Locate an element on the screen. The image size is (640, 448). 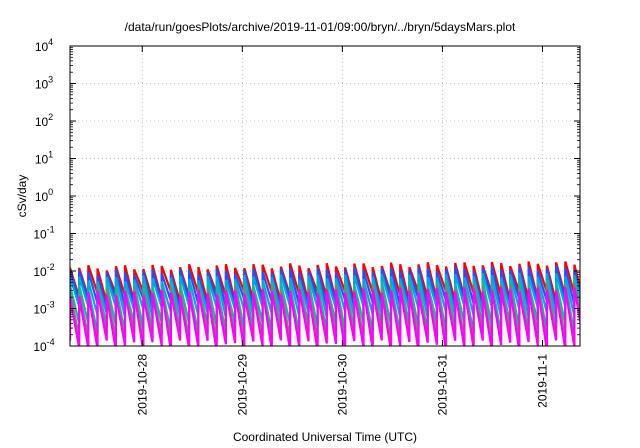
y-tick-label: 10⁻³ is located at coordinates (43, 308).